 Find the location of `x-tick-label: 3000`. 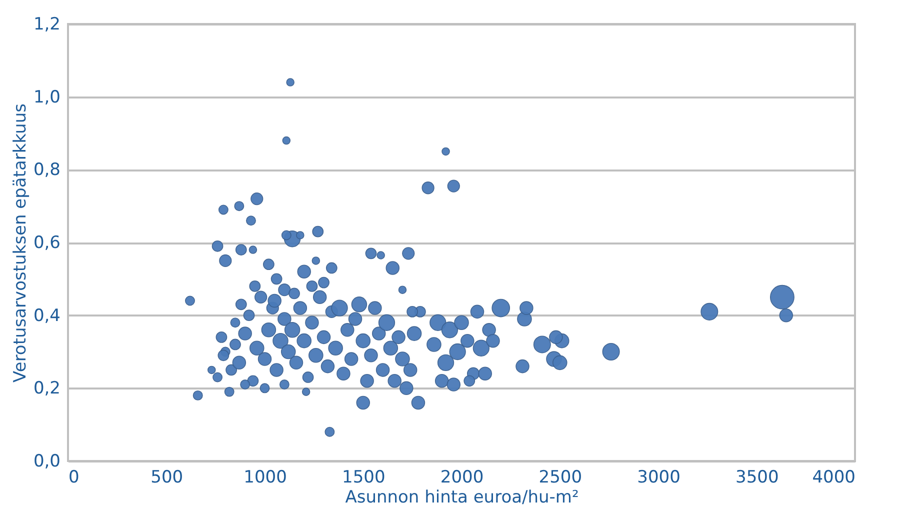

x-tick-label: 3000 is located at coordinates (658, 478).